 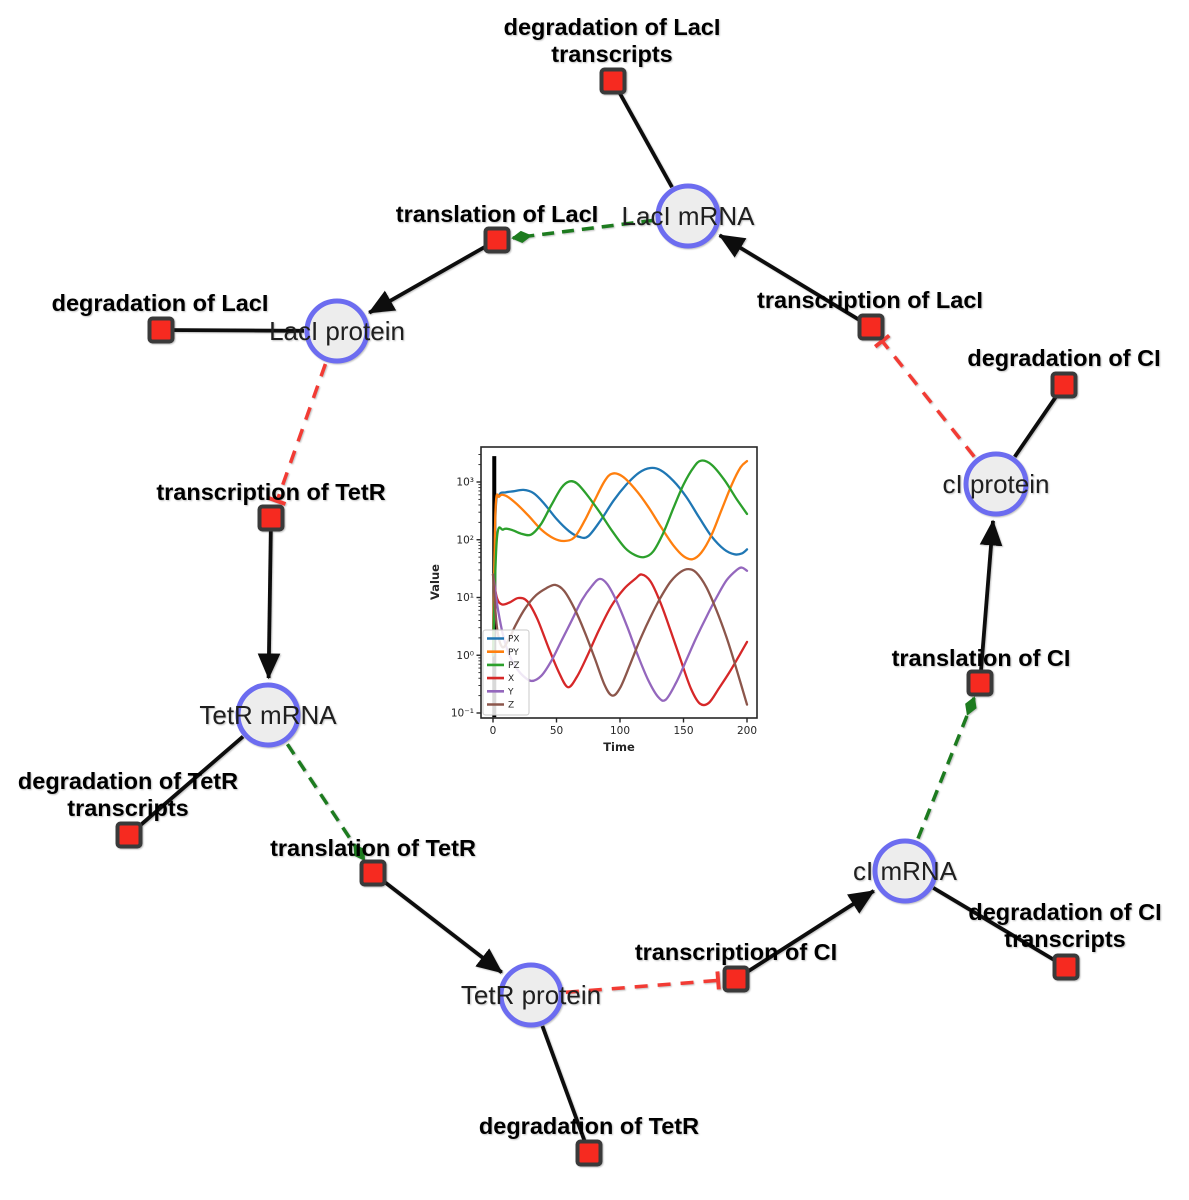 What do you see at coordinates (497, 214) in the screenshot?
I see `reaction-label-tl_laci: translation of LacI` at bounding box center [497, 214].